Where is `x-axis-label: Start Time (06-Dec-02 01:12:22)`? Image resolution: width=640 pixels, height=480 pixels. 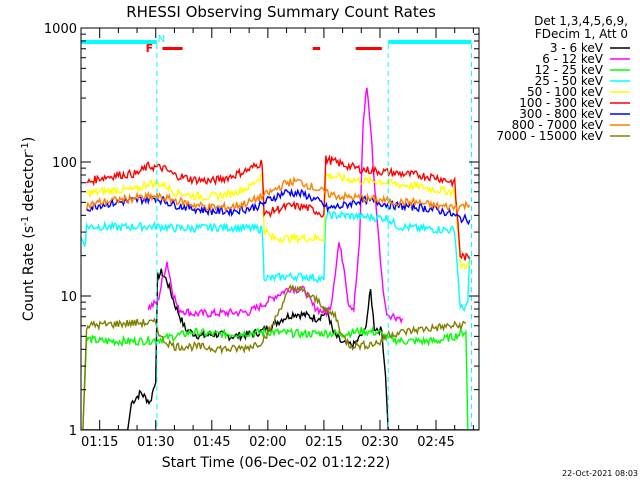
x-axis-label: Start Time (06-Dec-02 01:12:22) is located at coordinates (276, 463).